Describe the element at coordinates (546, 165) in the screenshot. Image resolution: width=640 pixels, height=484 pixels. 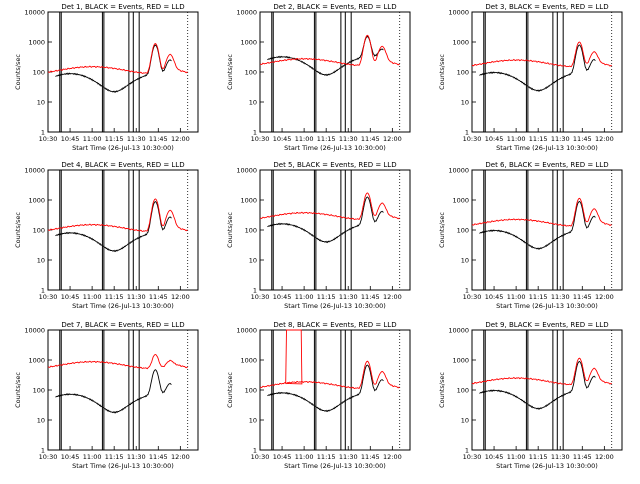
I see `chart-title: Det 6, BLACK = Events, RED = LLD` at that location.